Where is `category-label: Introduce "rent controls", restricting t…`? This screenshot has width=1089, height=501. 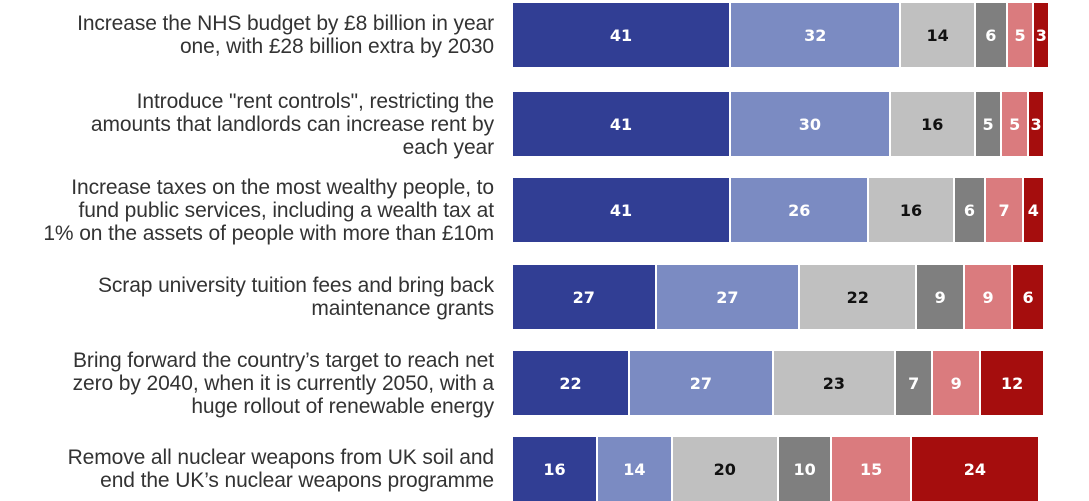 category-label: Introduce "rent controls", restricting t… is located at coordinates (292, 124).